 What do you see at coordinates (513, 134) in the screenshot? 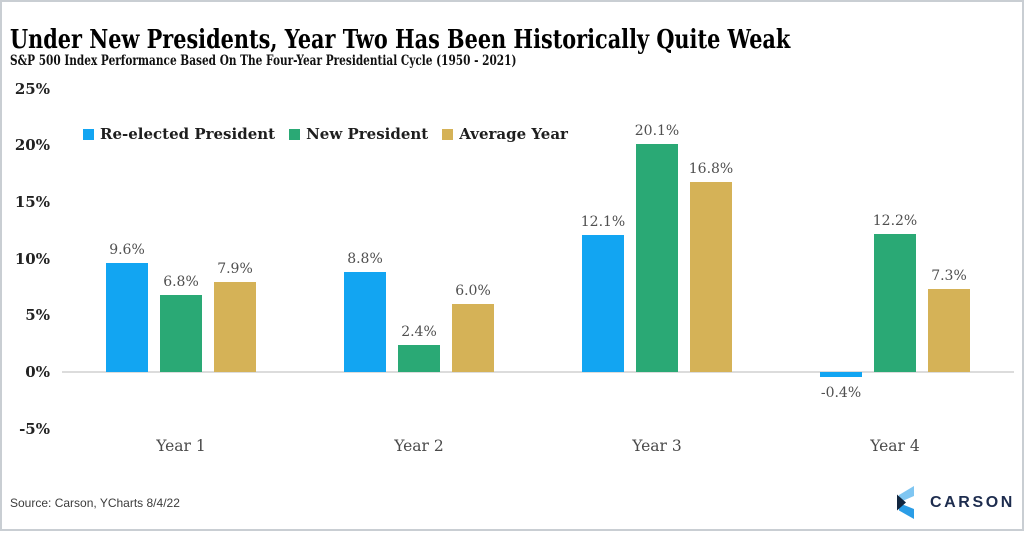
I see `legend-label: Average Year` at bounding box center [513, 134].